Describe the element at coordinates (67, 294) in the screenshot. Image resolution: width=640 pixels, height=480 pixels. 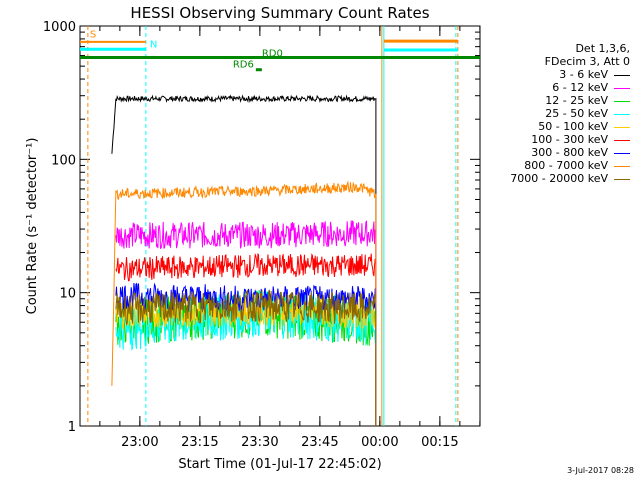
I see `y-tick-label: 10` at that location.